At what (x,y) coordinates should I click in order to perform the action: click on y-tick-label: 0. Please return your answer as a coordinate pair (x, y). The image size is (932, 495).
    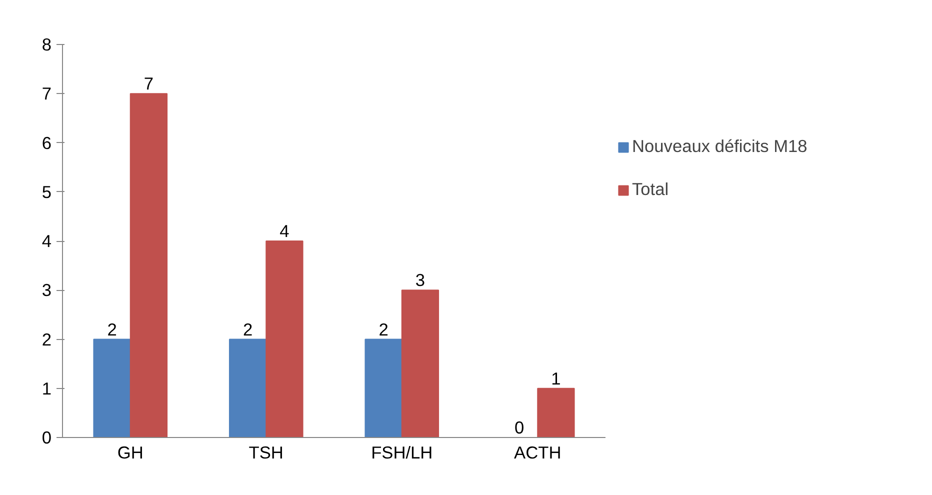
    Looking at the image, I should click on (47, 438).